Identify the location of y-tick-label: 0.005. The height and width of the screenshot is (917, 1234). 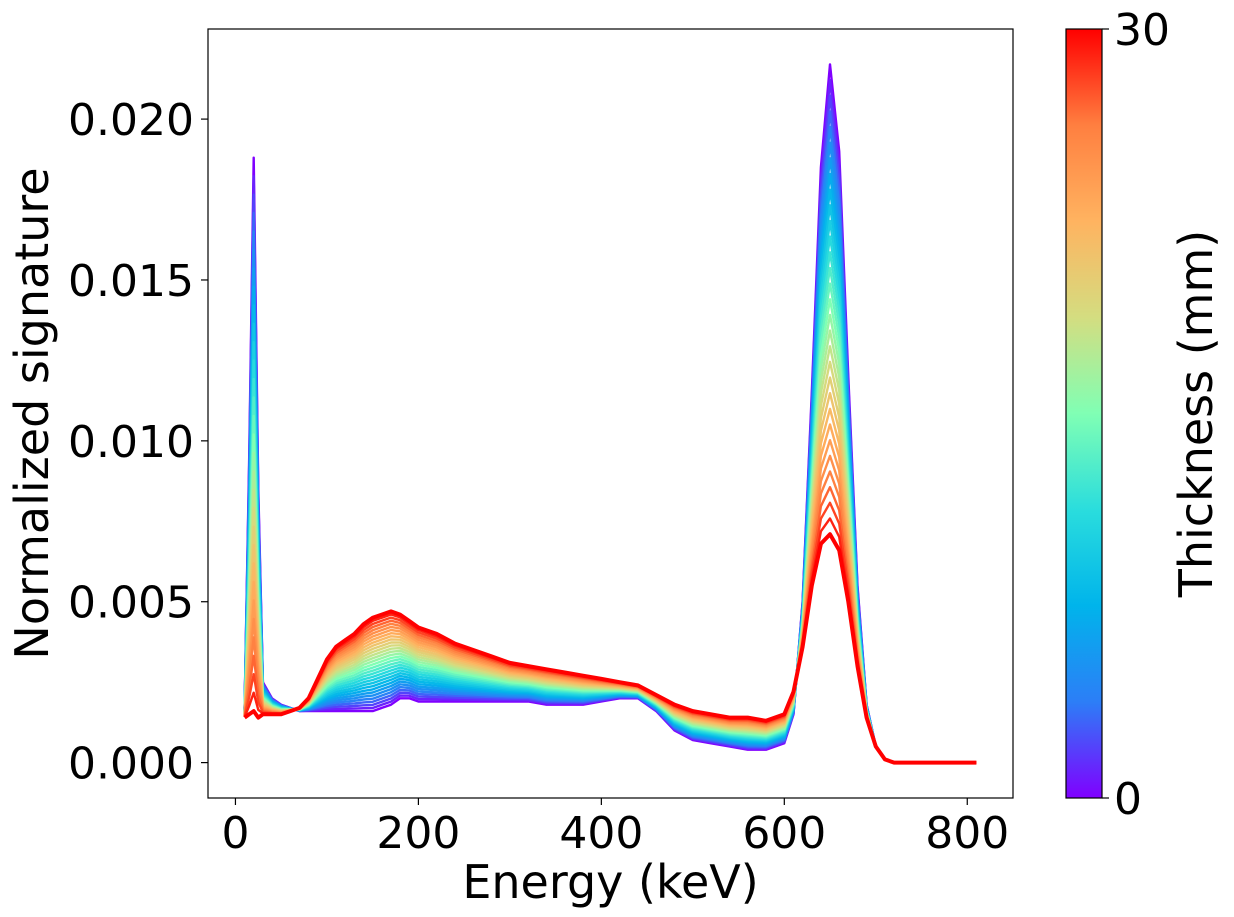
(131, 603).